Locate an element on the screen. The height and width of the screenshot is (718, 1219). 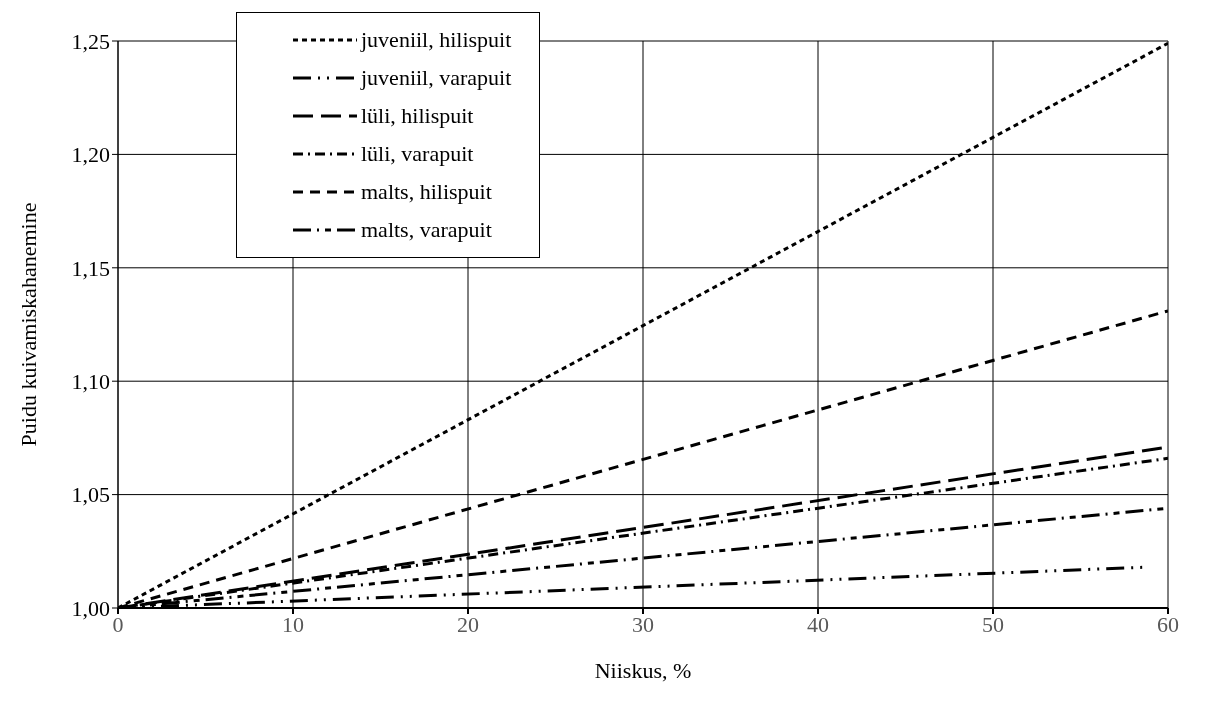
x-tick-label: 20 is located at coordinates (468, 624).